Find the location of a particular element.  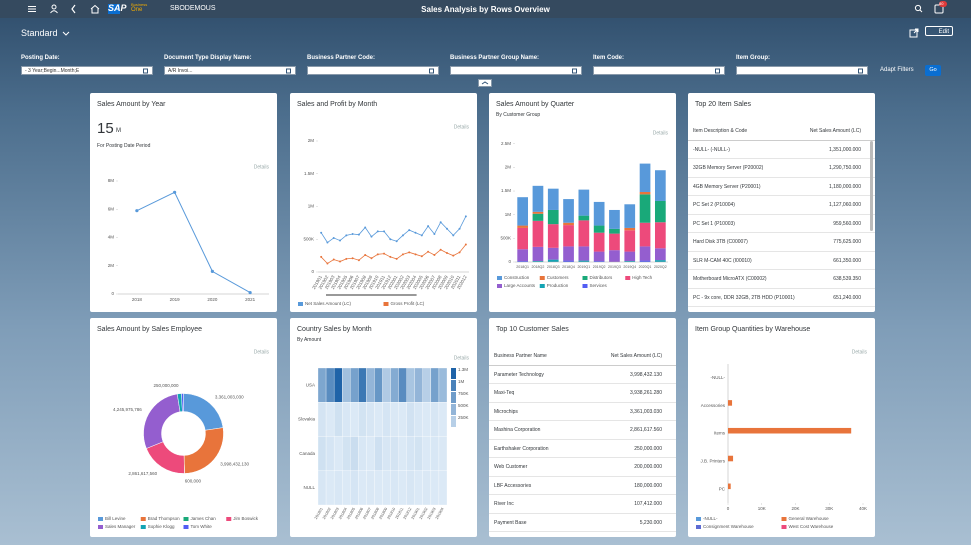

notification-icon is located at coordinates (939, 9).